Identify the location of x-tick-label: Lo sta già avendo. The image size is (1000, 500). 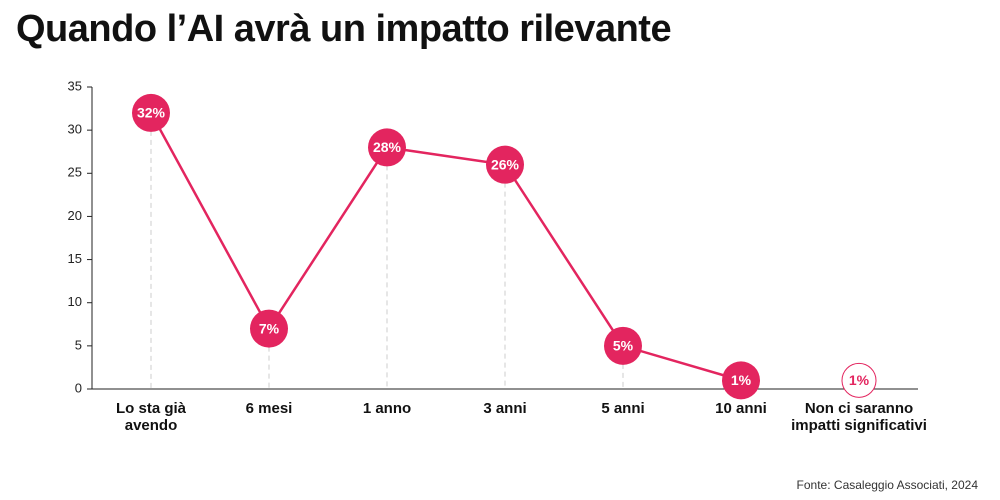
(150, 417).